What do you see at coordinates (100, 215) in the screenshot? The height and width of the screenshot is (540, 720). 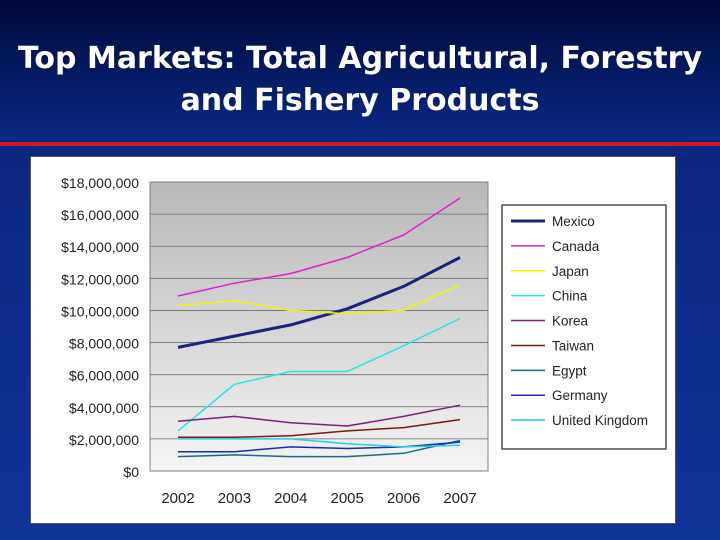 I see `y-tick-label: $16,000,000` at bounding box center [100, 215].